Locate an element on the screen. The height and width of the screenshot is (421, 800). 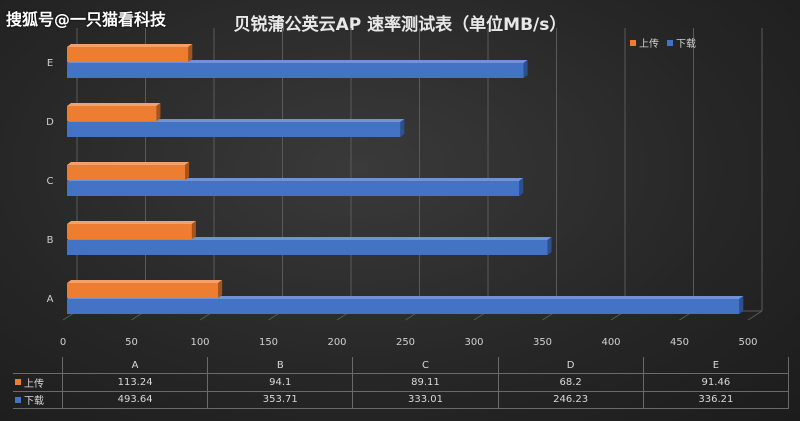
y-category-label: A is located at coordinates (50, 299).